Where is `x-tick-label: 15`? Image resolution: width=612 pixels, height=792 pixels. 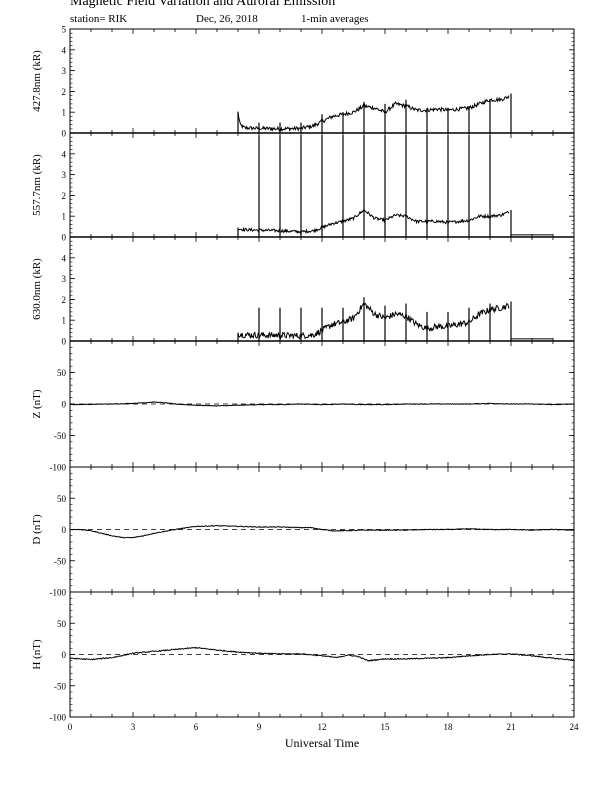
x-tick-label: 15 is located at coordinates (386, 727).